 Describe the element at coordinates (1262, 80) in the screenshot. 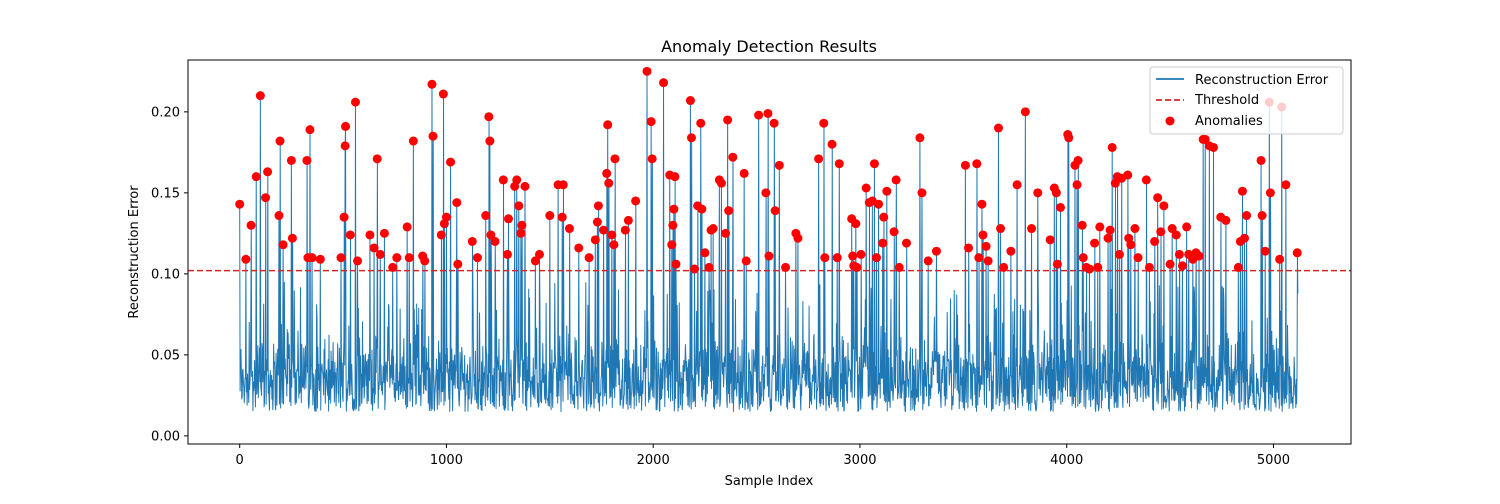

I see `legend-error-label: Reconstruction Error` at that location.